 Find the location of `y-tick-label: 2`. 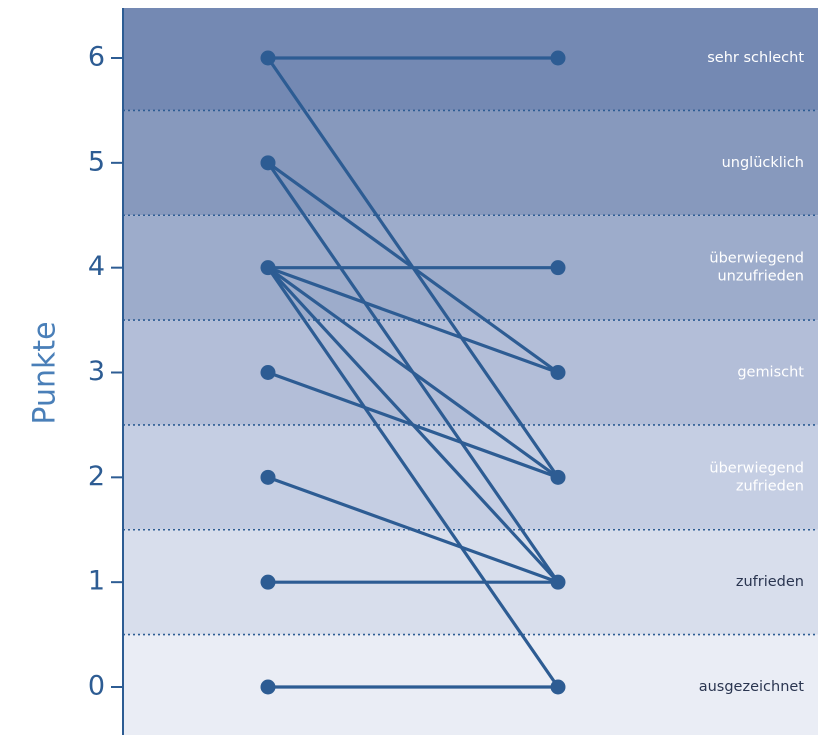

y-tick-label: 2 is located at coordinates (96, 476).